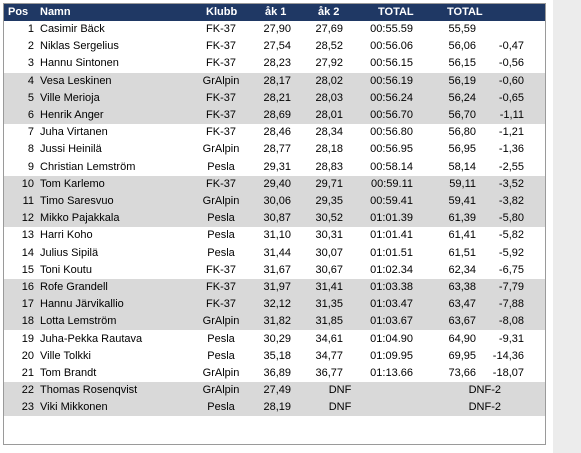  I want to click on total-time-cell: 00:58.14, so click(391, 166).